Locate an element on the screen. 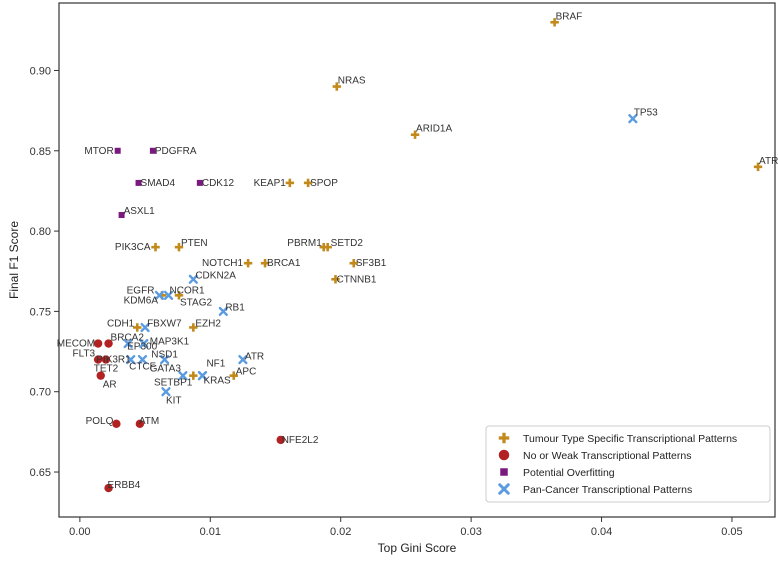  data-point-map3k1 is located at coordinates (144, 343).